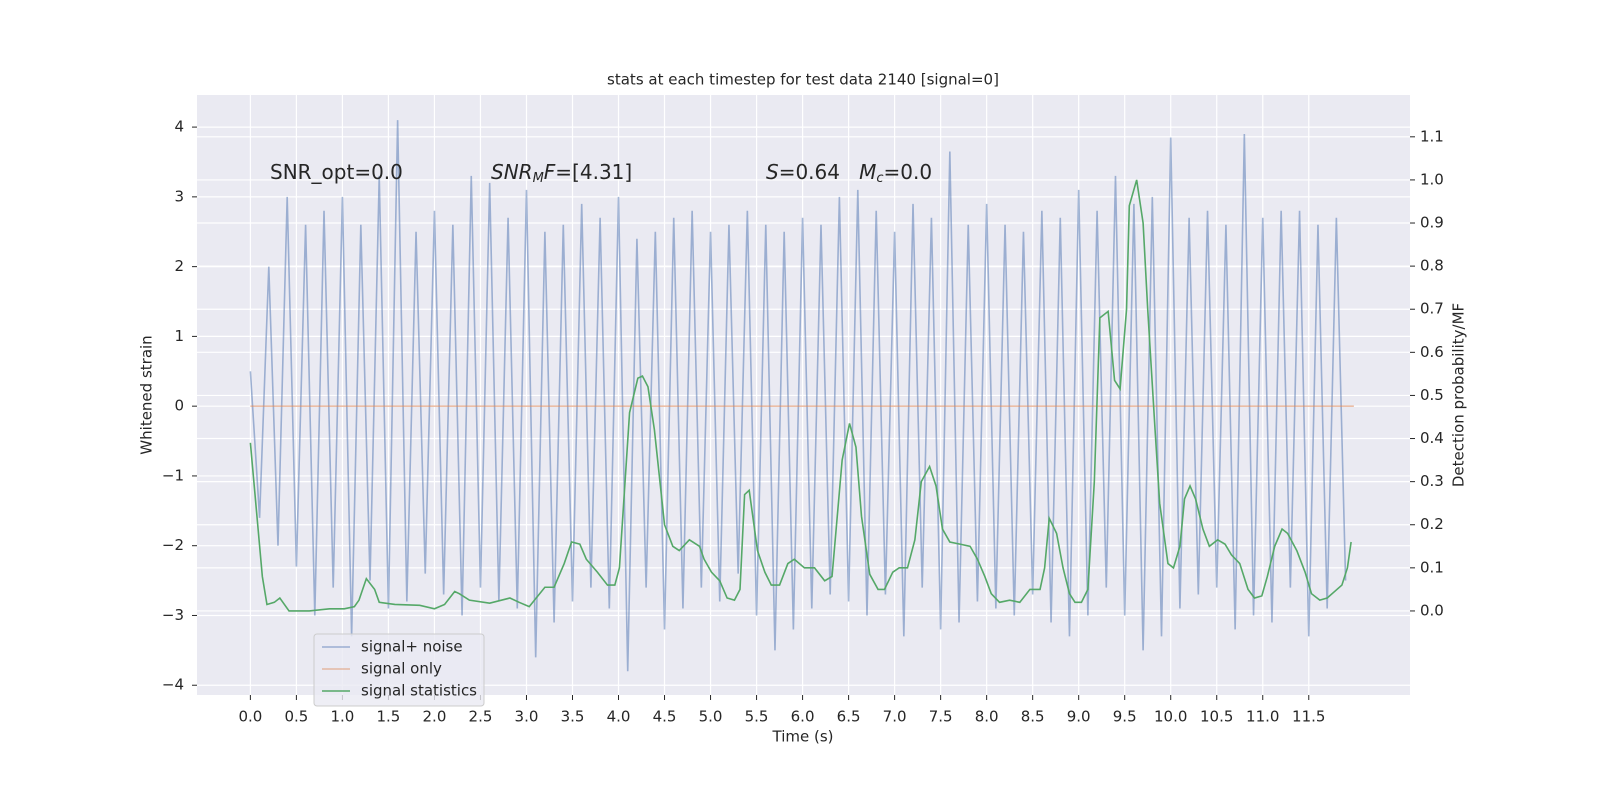  Describe the element at coordinates (895, 717) in the screenshot. I see `x-tick-label: 7.0` at that location.